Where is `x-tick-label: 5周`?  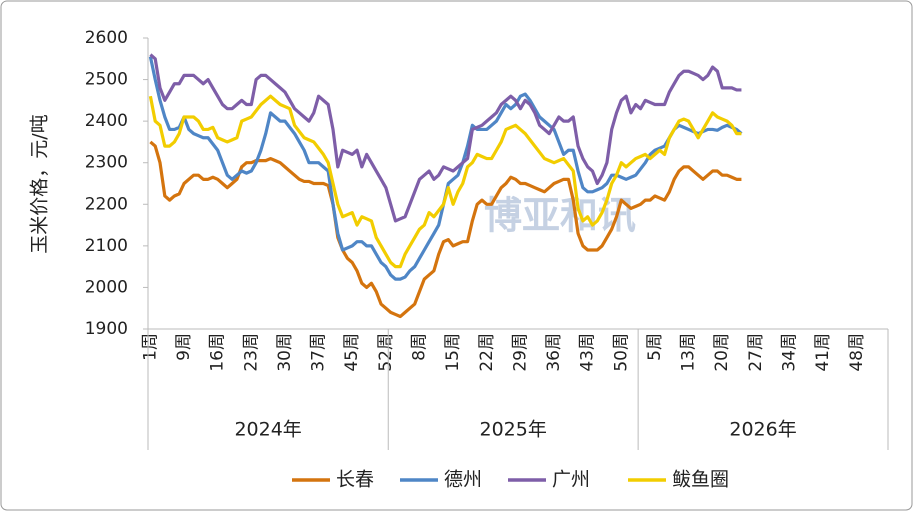
x-tick-label: 5周 is located at coordinates (655, 347).